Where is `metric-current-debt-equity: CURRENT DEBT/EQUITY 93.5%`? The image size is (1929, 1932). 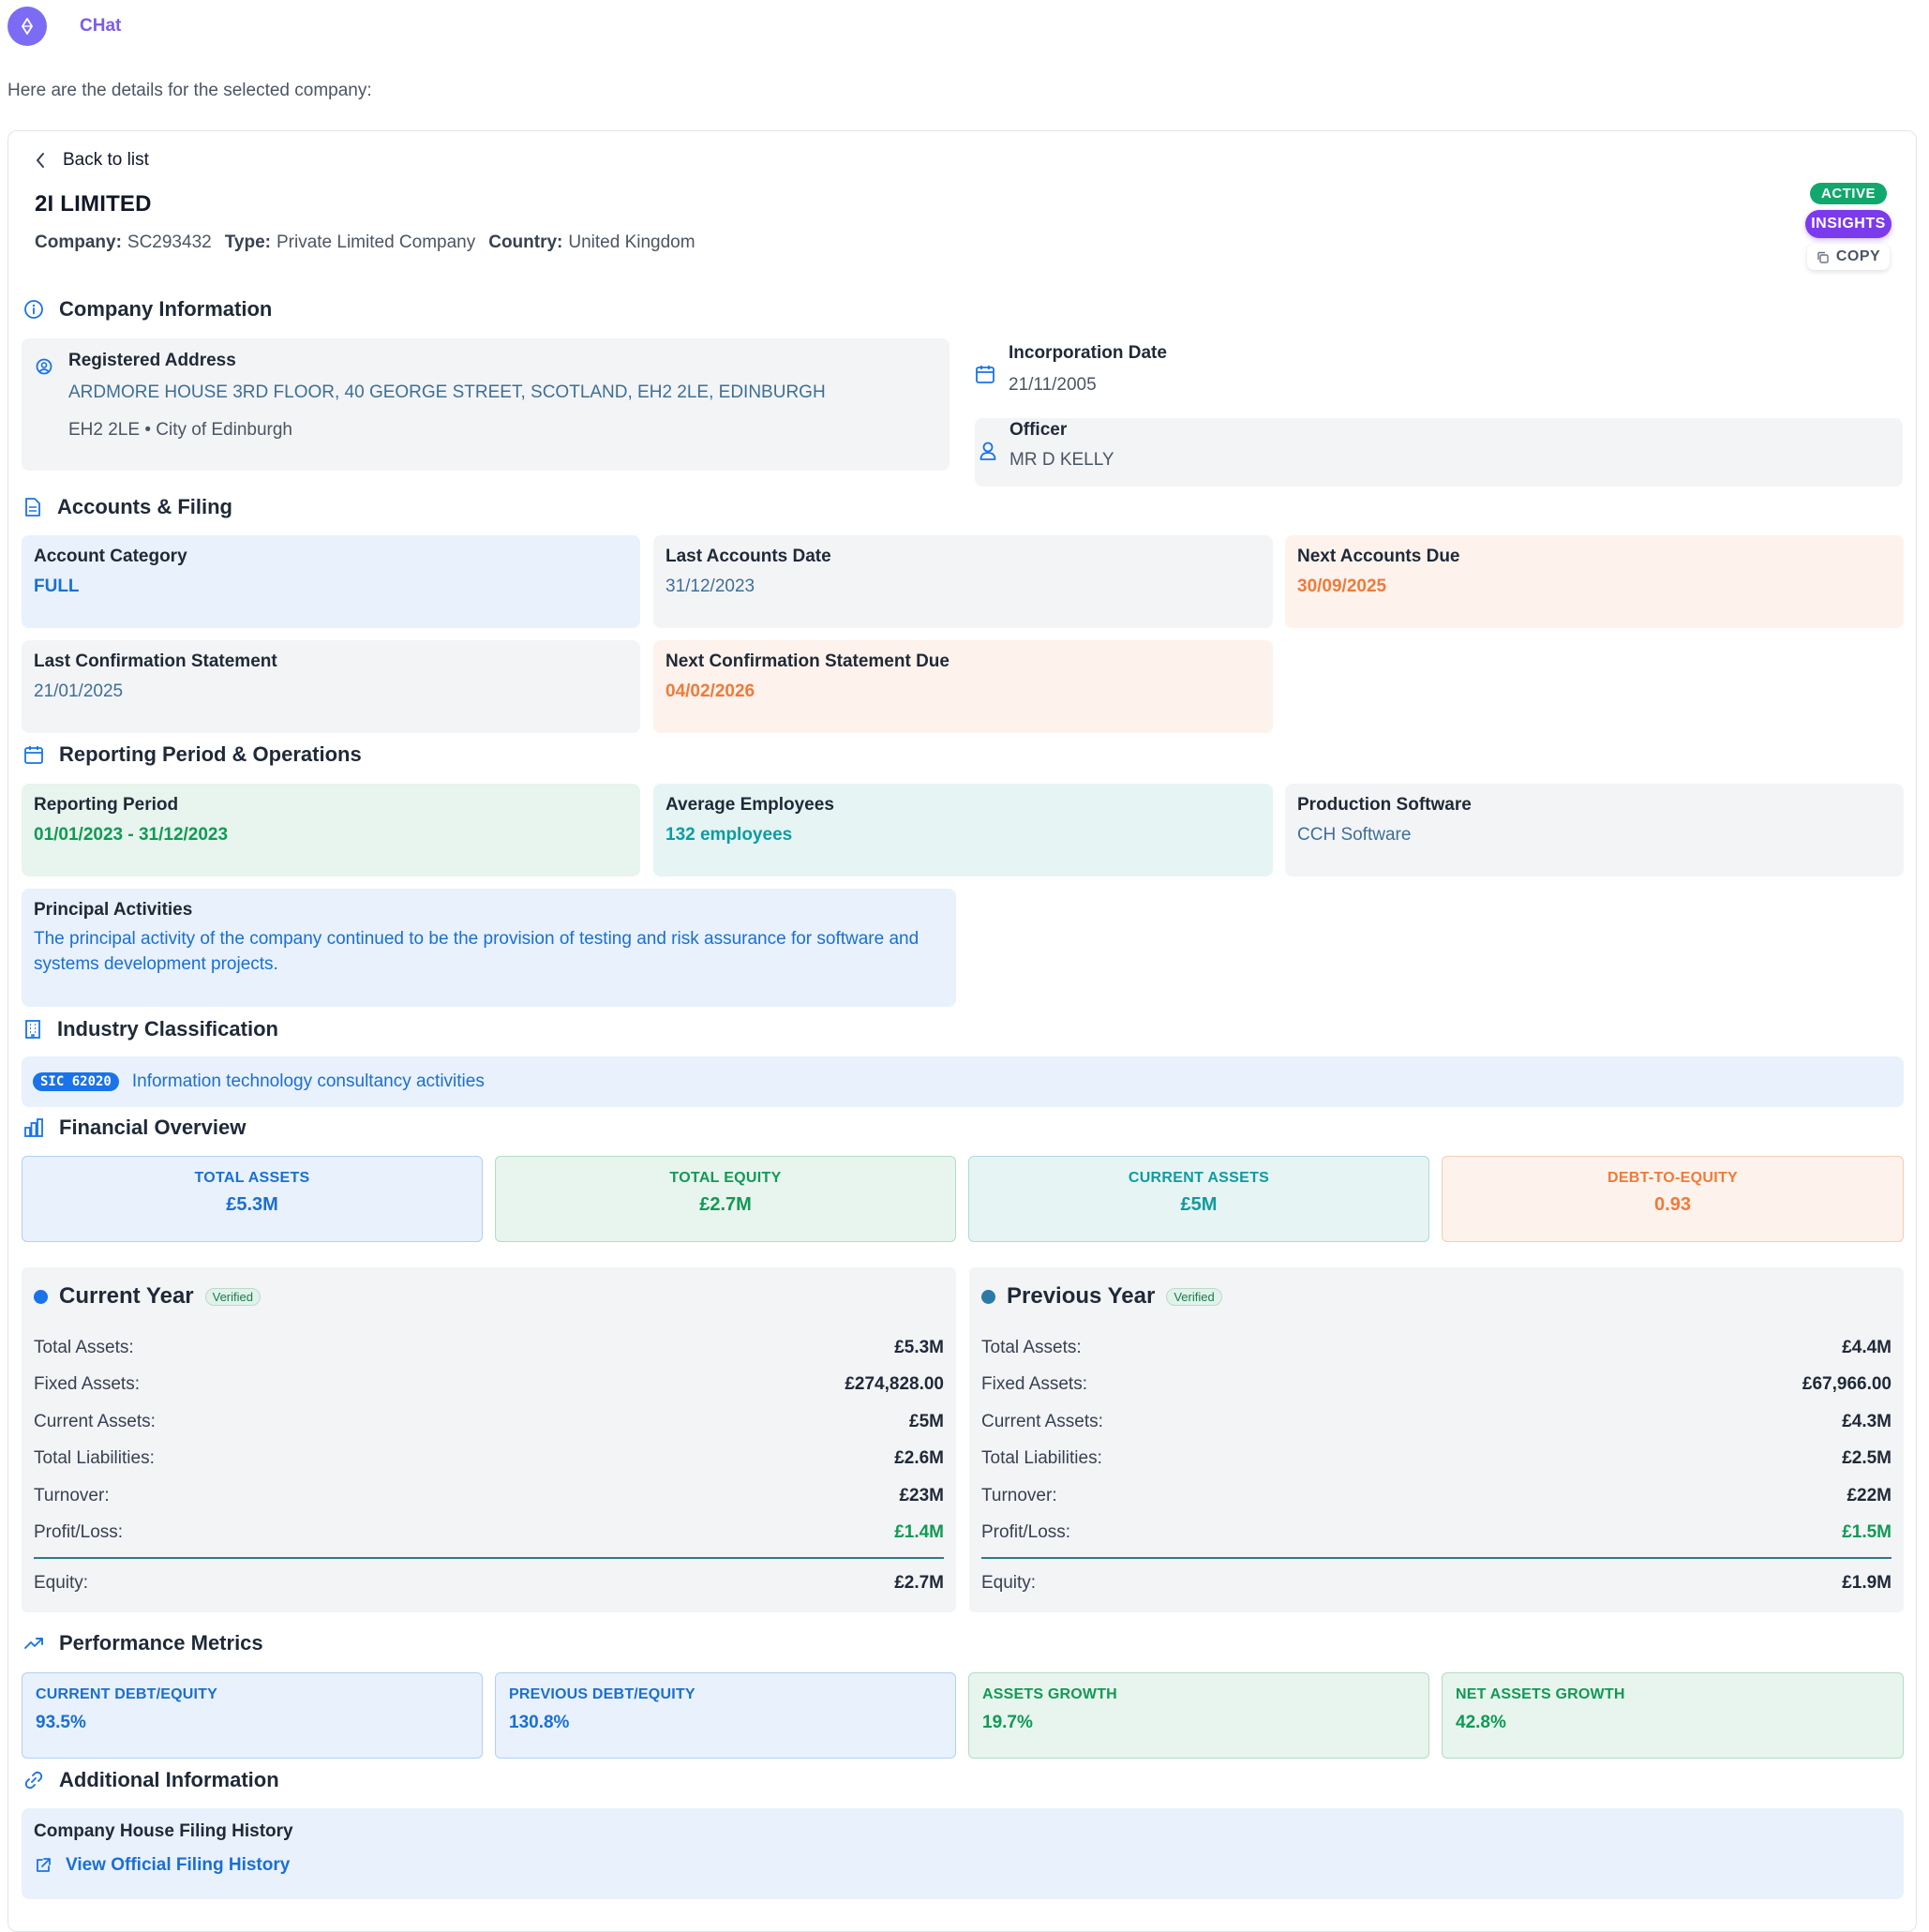
metric-current-debt-equity: CURRENT DEBT/EQUITY 93.5% is located at coordinates (252, 1716).